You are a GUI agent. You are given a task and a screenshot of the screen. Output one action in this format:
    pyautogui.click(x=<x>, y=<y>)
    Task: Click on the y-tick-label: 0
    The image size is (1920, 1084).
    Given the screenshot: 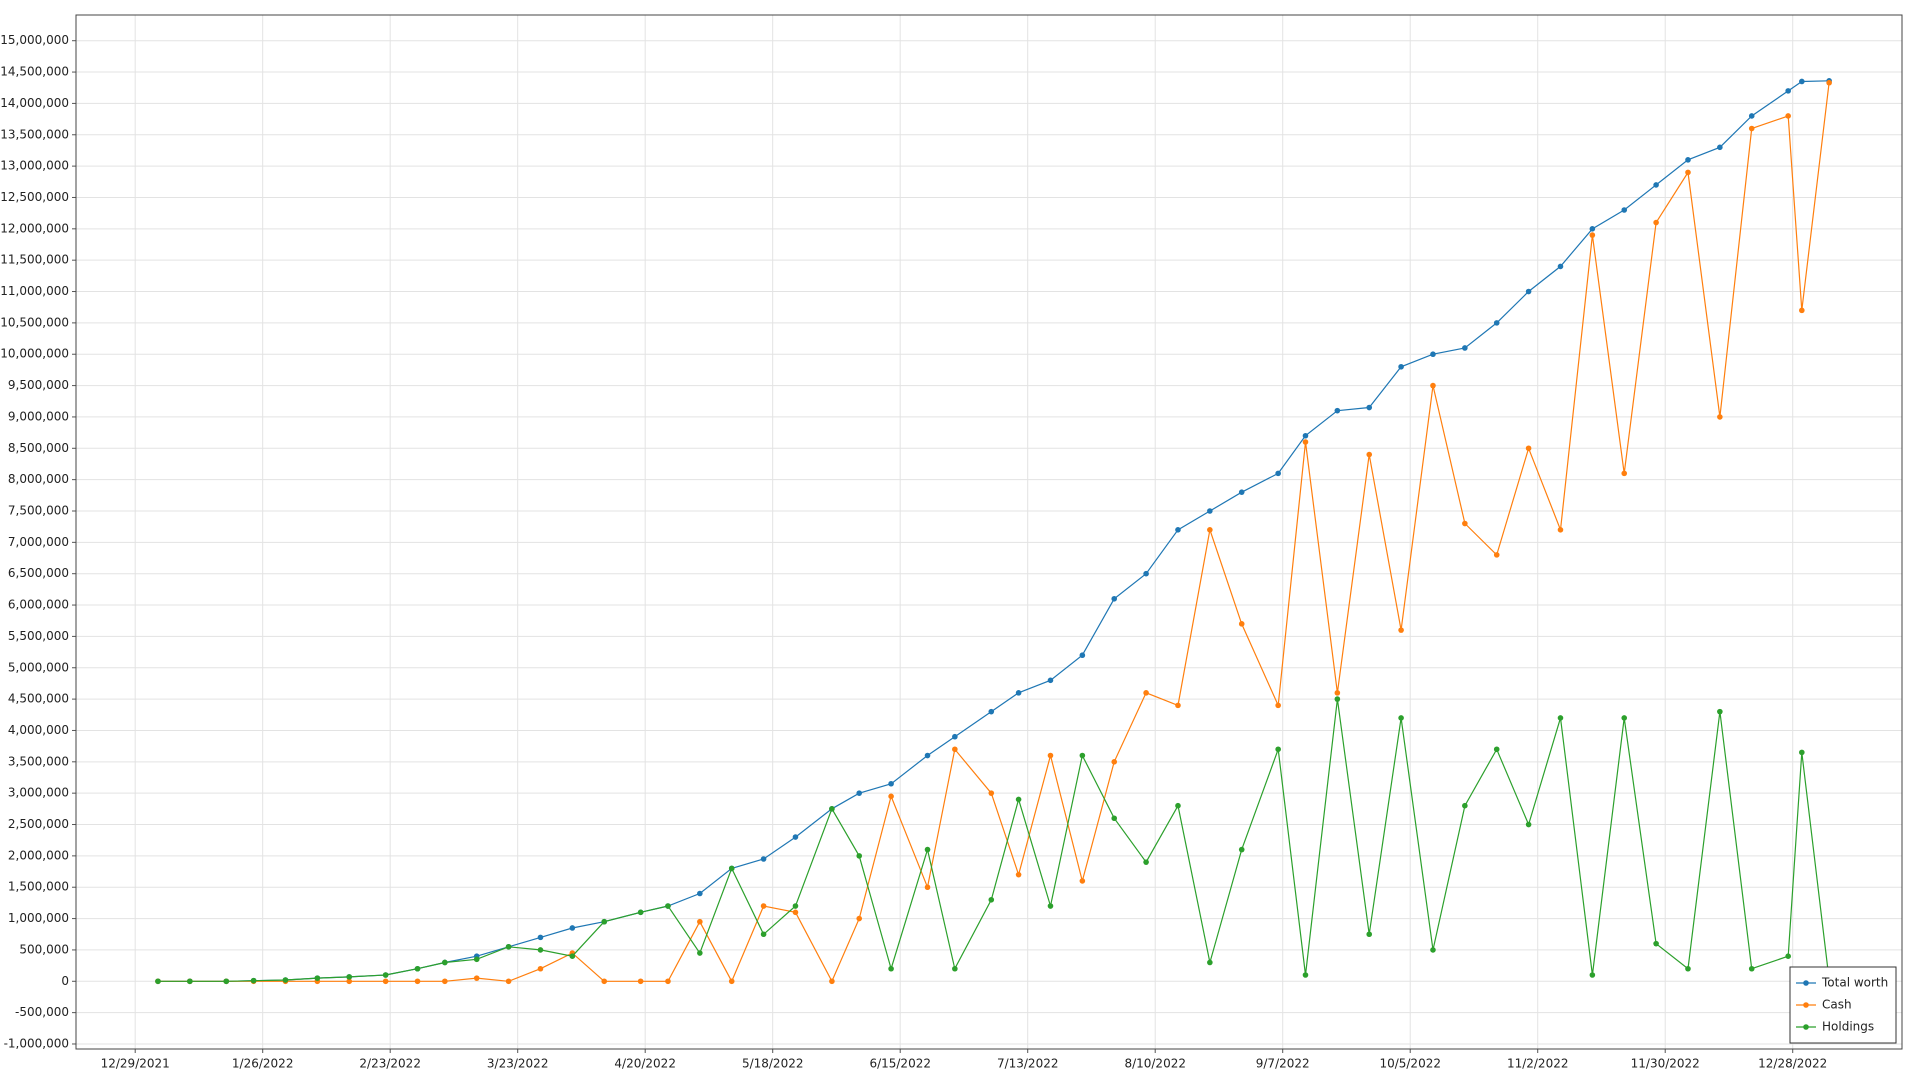 What is the action you would take?
    pyautogui.click(x=65, y=981)
    